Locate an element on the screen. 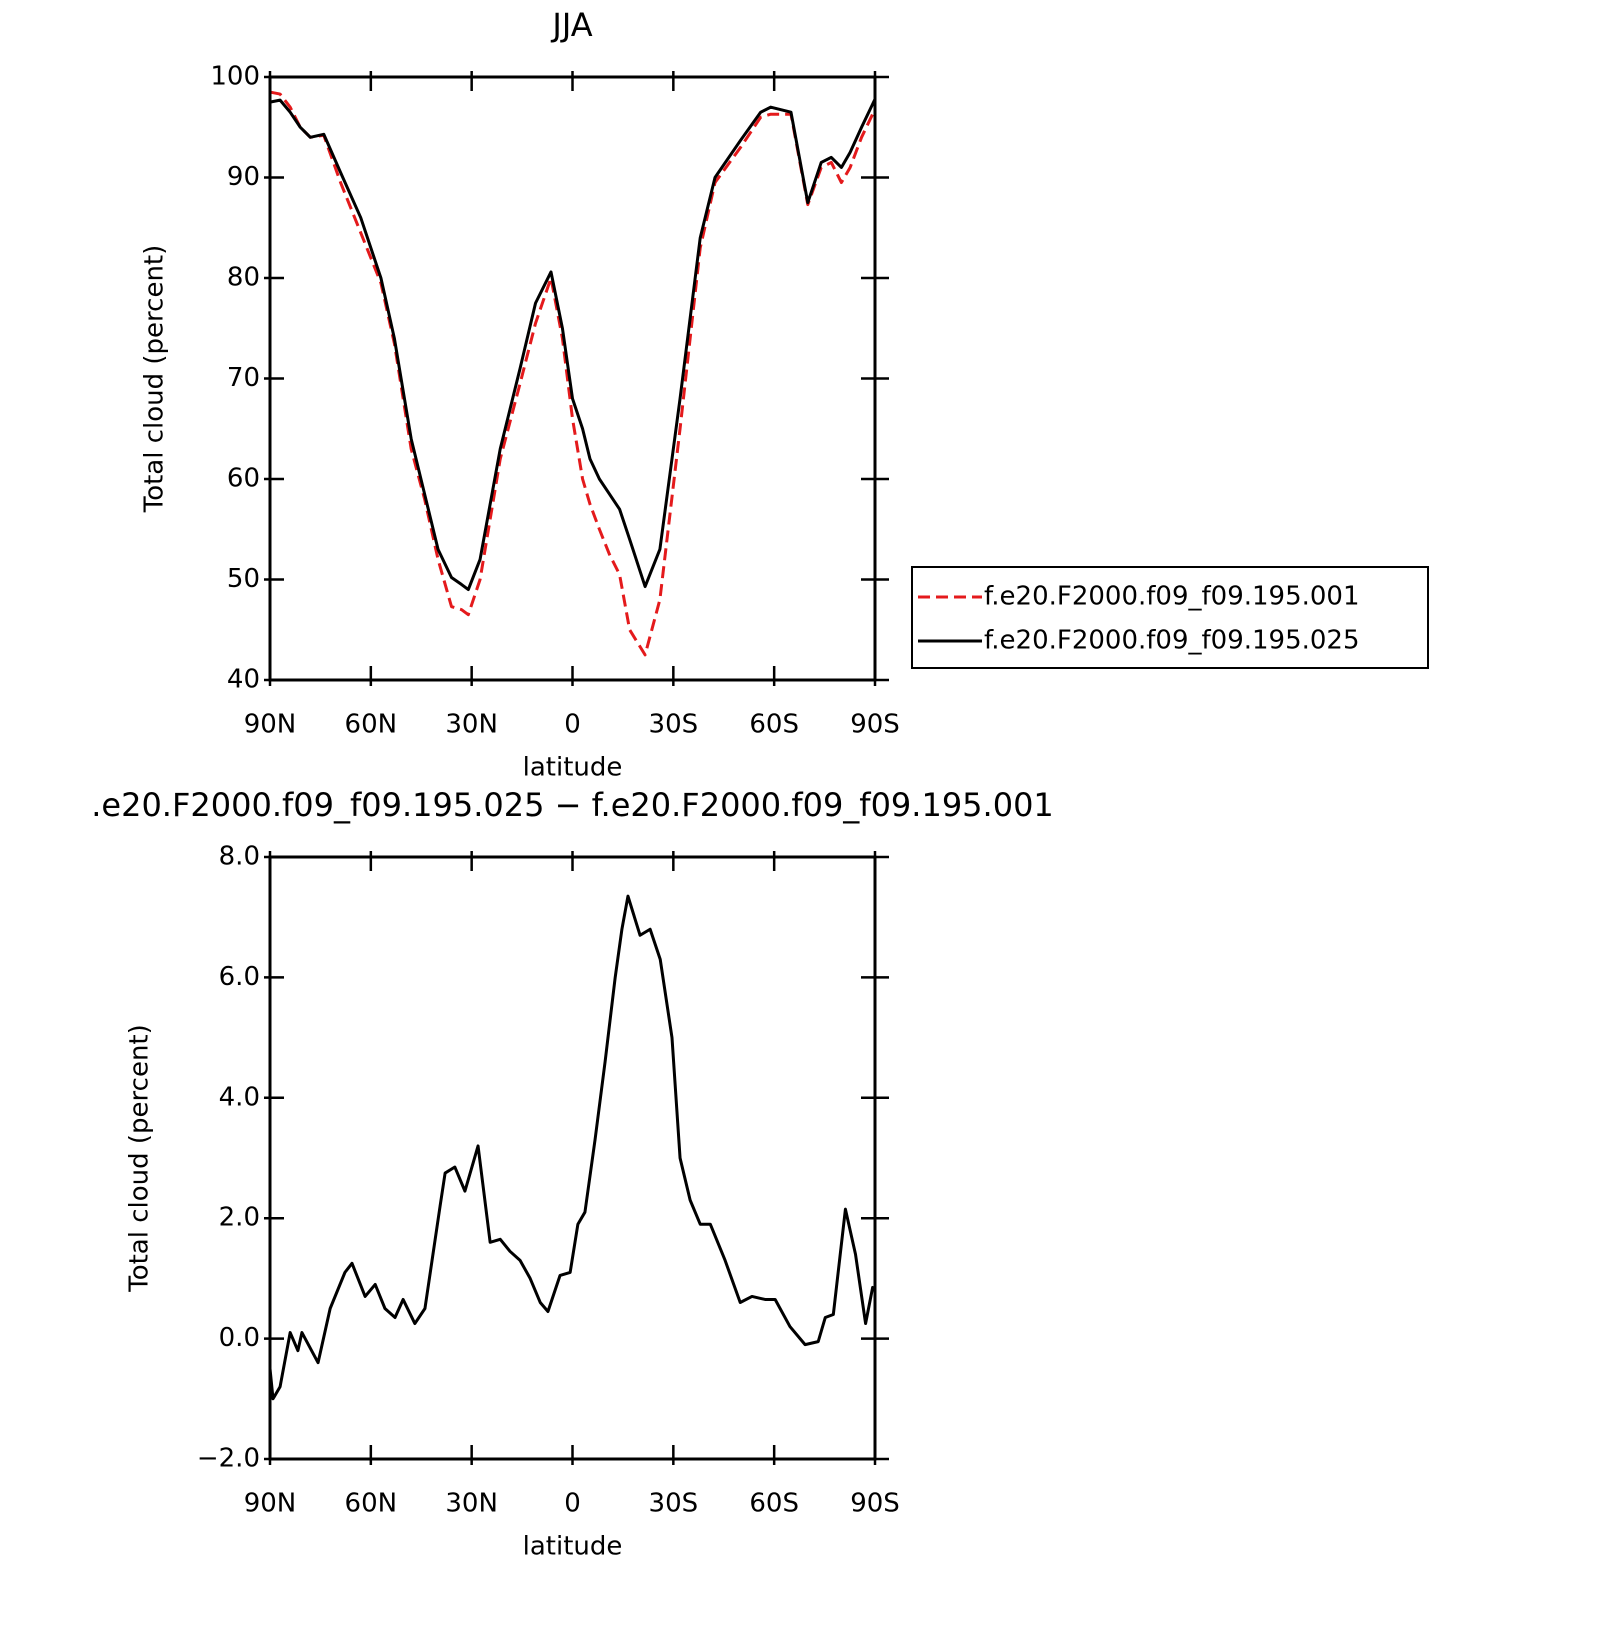  y-tick-label: 90 is located at coordinates (243, 177).